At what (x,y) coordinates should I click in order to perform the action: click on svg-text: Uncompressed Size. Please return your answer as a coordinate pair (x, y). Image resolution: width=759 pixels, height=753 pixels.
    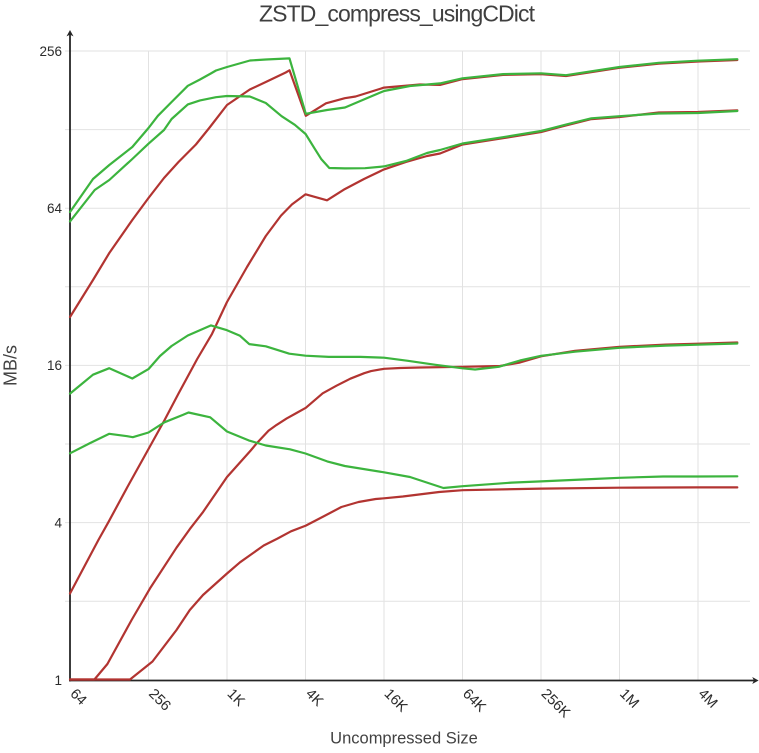
    Looking at the image, I should click on (404, 739).